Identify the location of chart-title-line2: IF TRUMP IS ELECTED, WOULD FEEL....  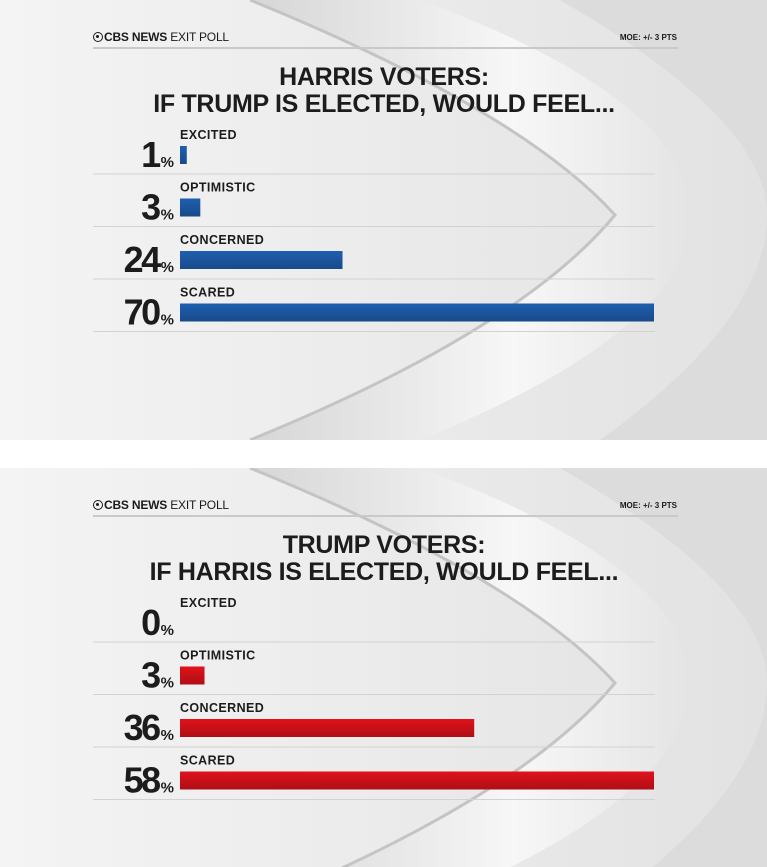
(384, 104).